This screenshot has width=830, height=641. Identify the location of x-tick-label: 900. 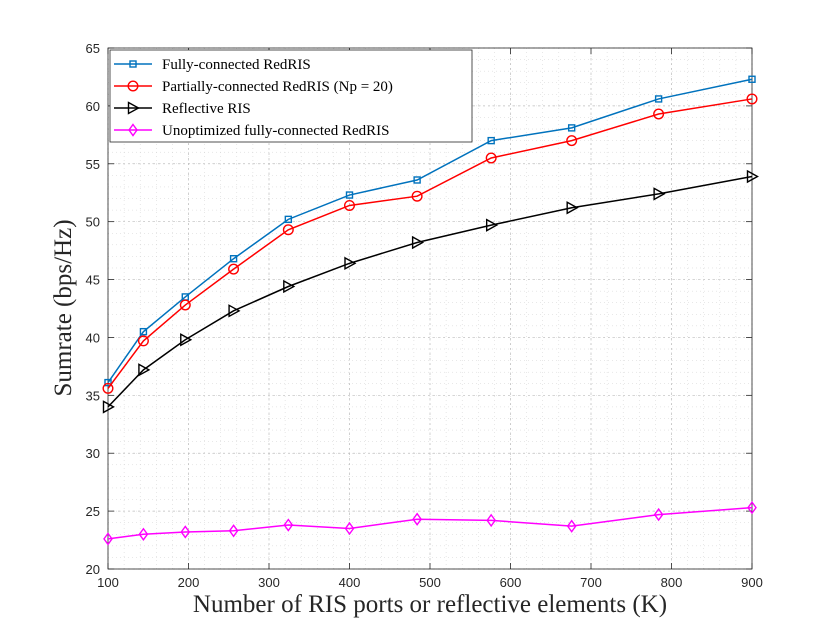
(752, 582).